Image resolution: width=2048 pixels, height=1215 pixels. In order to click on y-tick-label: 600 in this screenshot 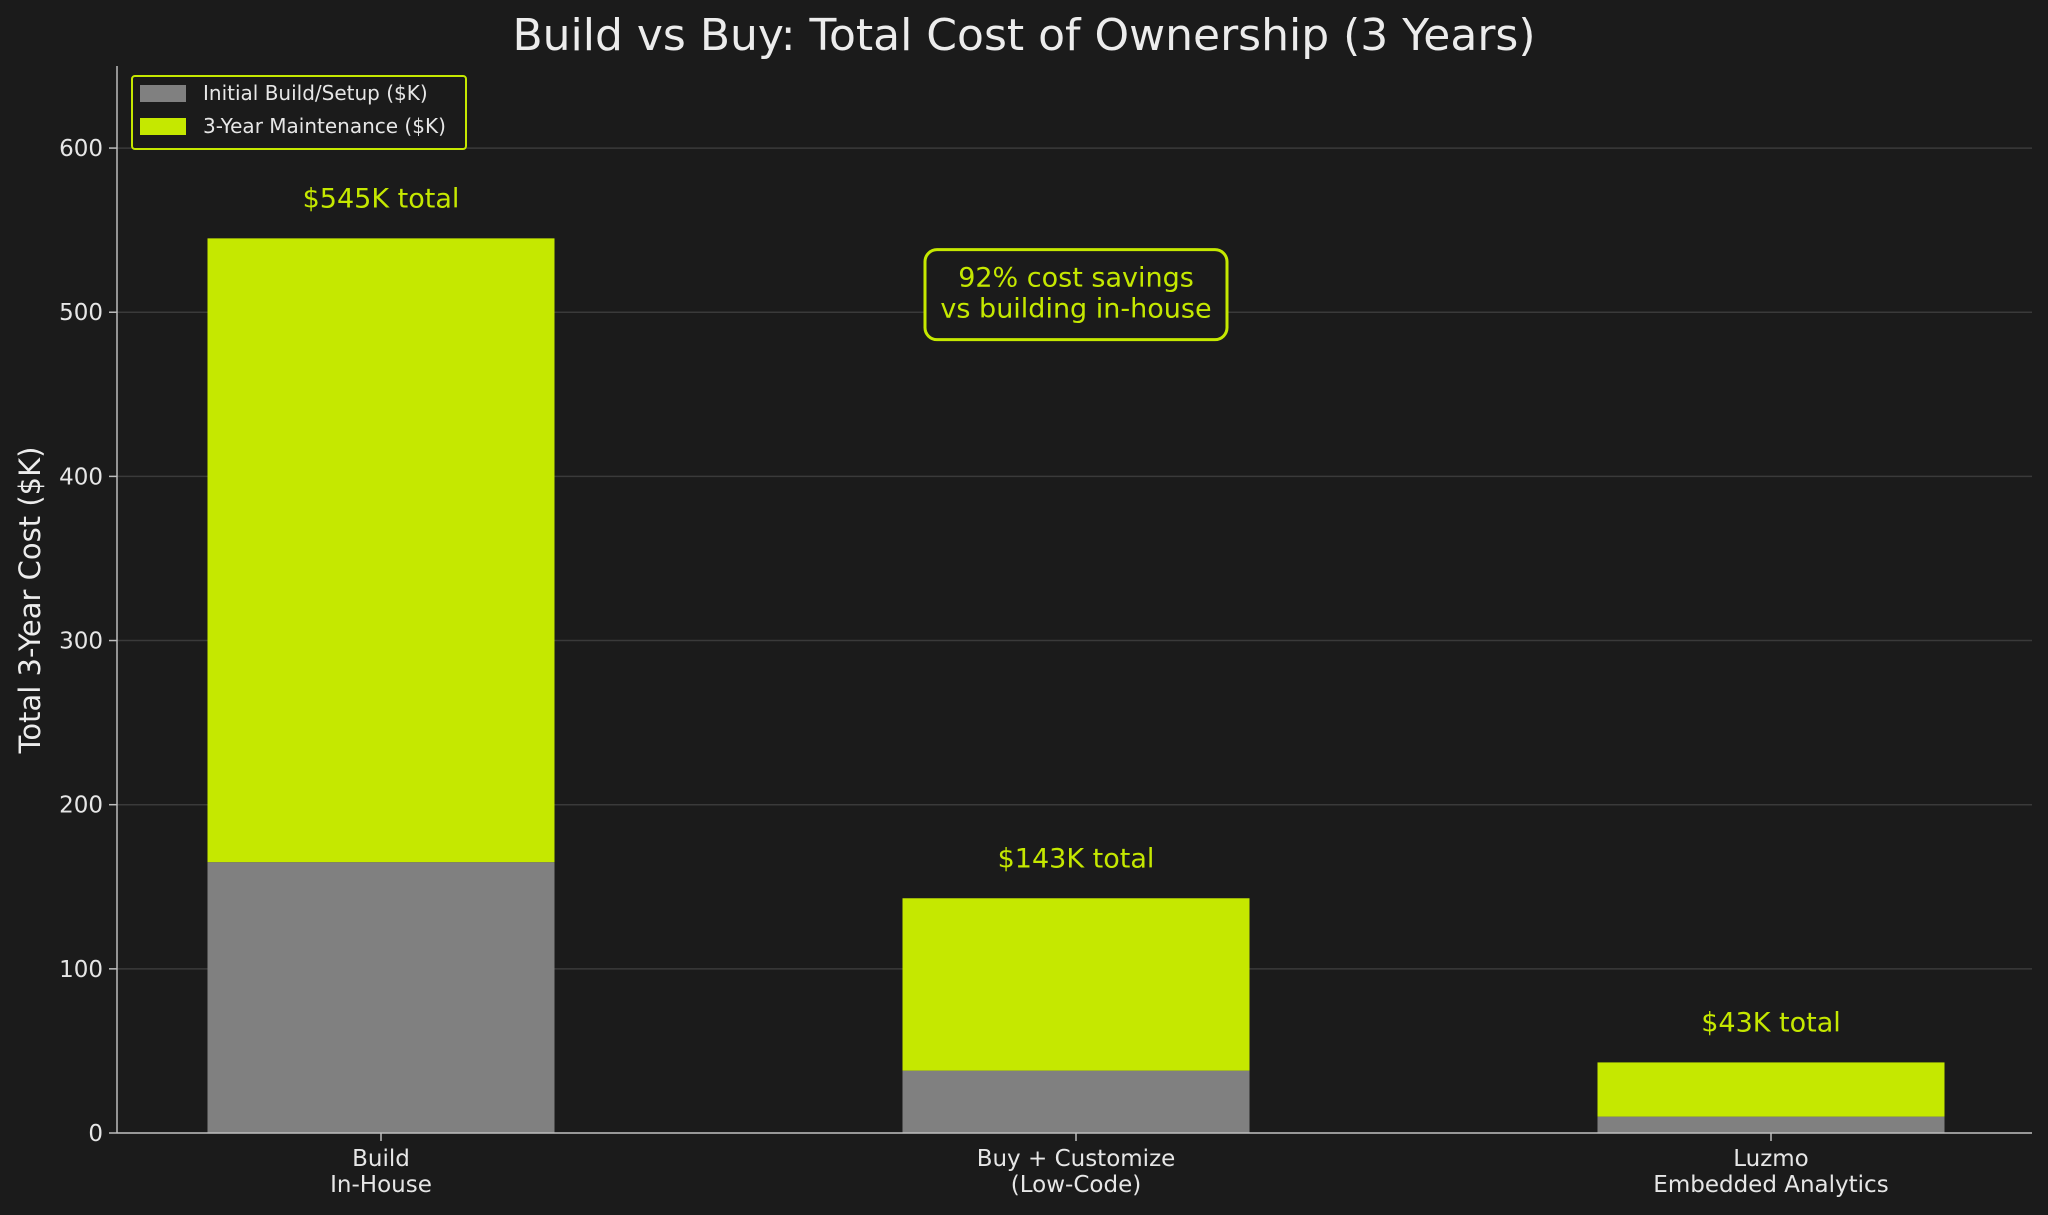, I will do `click(81, 149)`.